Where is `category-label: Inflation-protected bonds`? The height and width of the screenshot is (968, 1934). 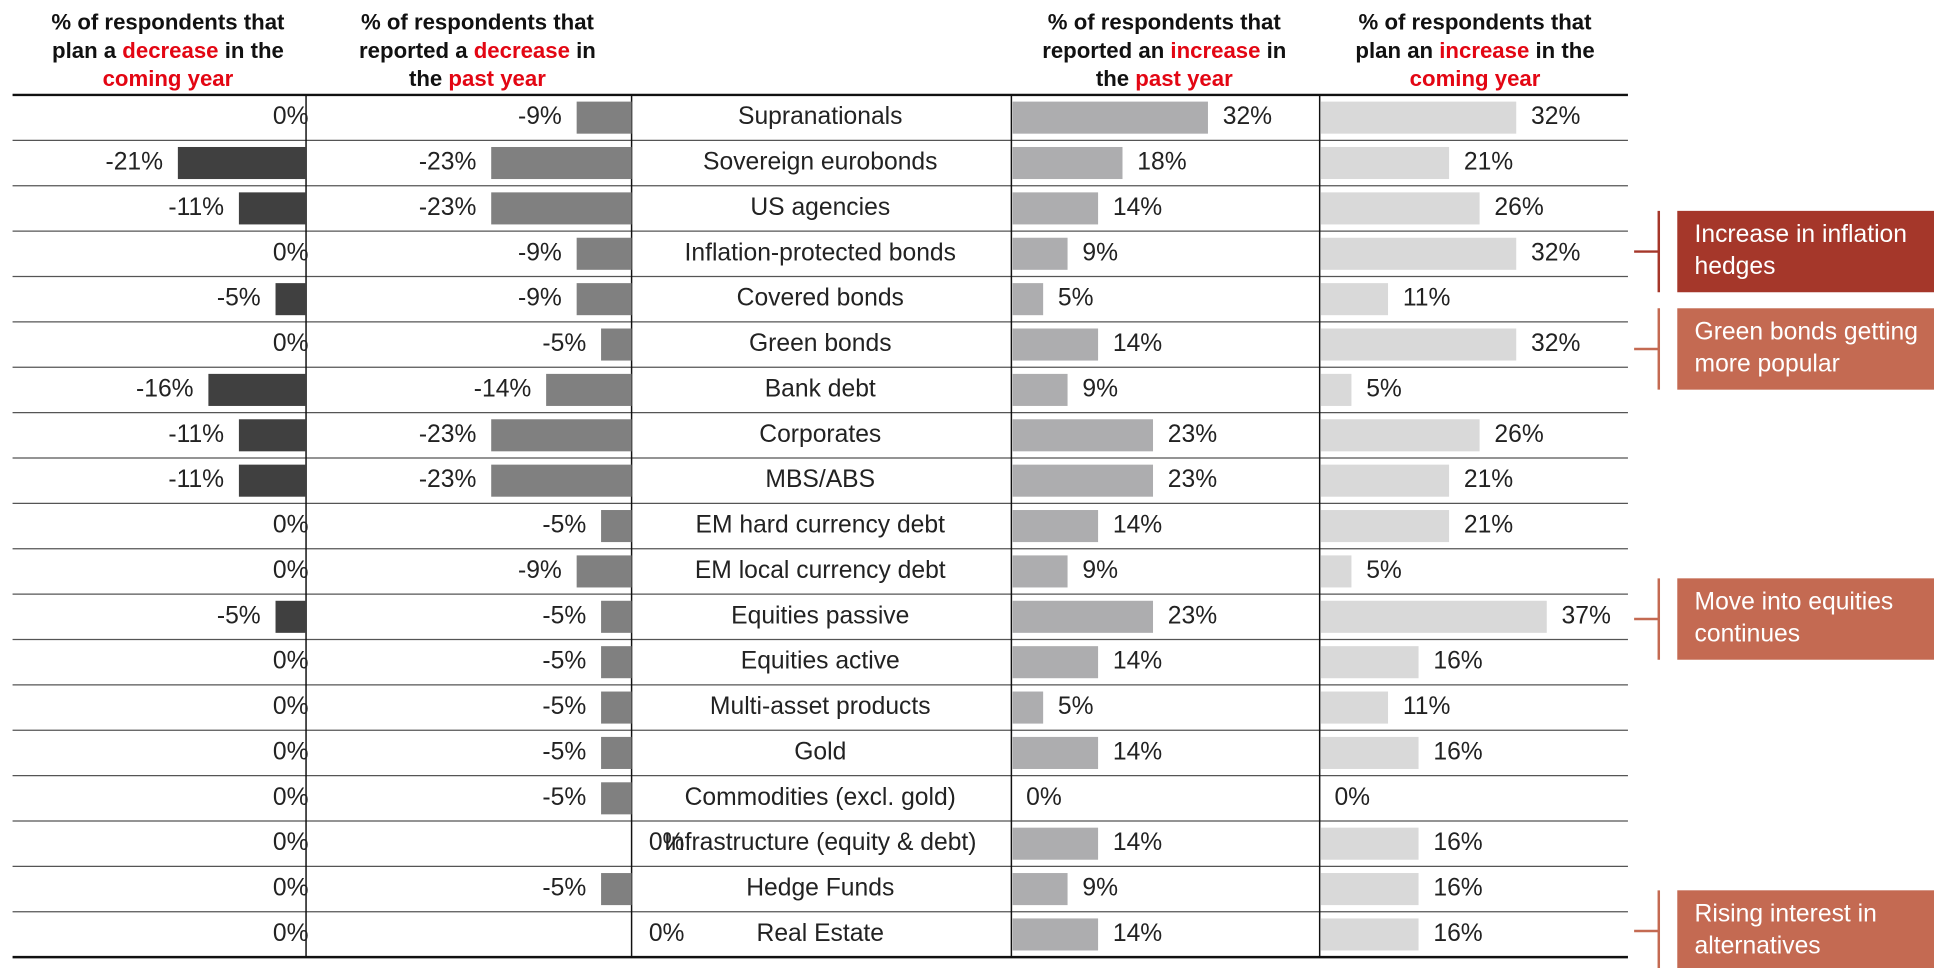
category-label: Inflation-protected bonds is located at coordinates (820, 252).